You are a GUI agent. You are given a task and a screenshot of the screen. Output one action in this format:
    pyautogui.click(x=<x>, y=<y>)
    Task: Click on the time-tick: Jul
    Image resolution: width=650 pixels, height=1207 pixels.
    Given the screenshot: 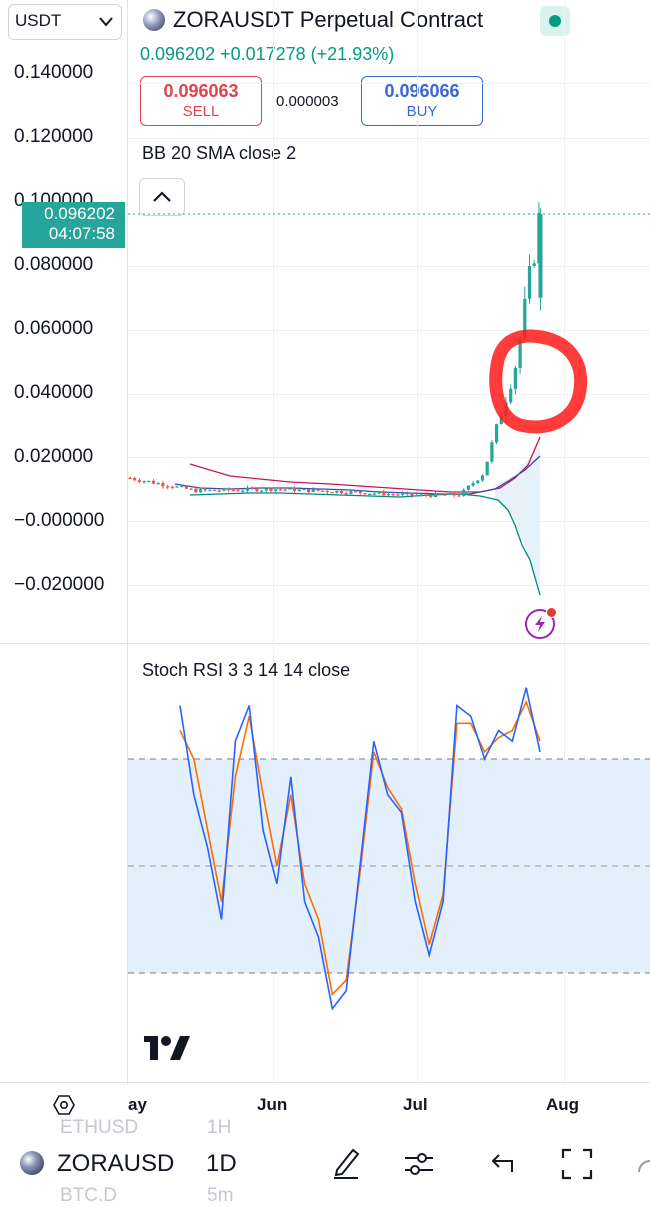 What is the action you would take?
    pyautogui.click(x=415, y=1104)
    